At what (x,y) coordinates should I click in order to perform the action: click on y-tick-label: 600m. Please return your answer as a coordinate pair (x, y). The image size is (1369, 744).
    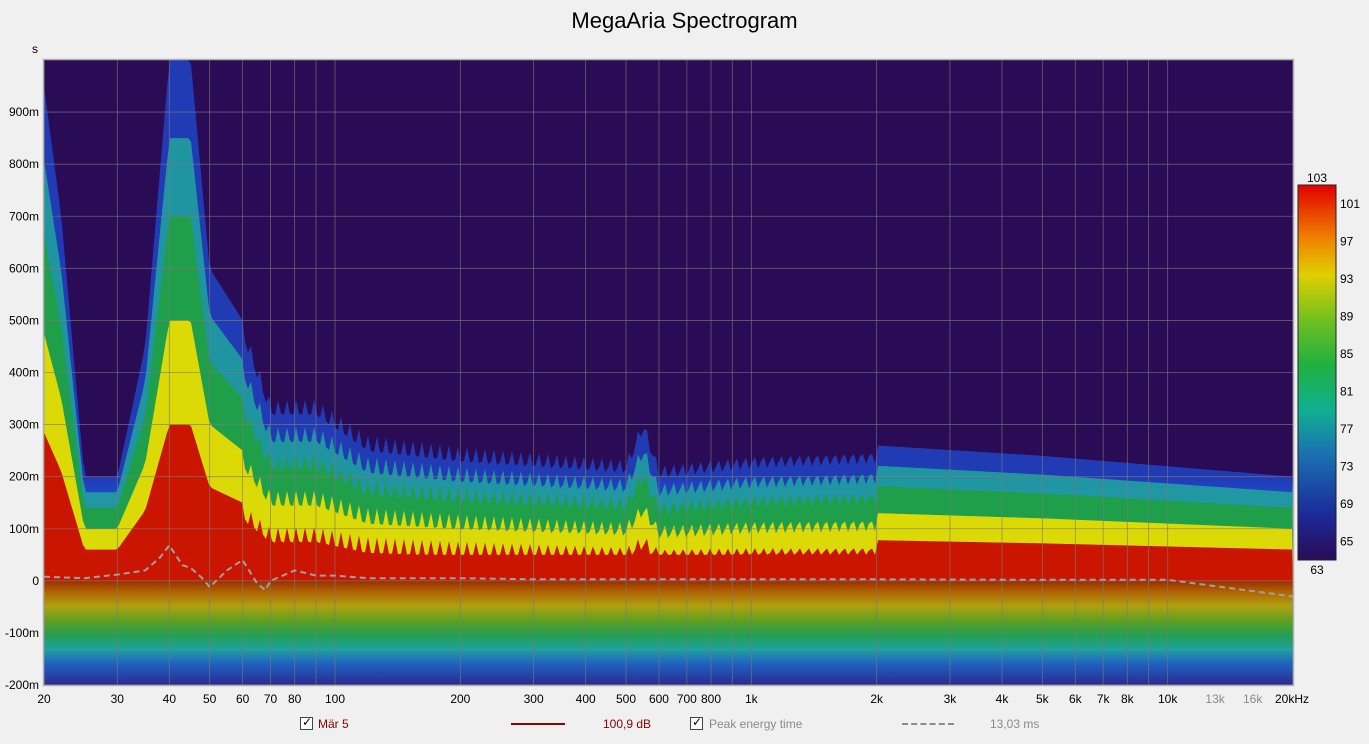
    Looking at the image, I should click on (24, 268).